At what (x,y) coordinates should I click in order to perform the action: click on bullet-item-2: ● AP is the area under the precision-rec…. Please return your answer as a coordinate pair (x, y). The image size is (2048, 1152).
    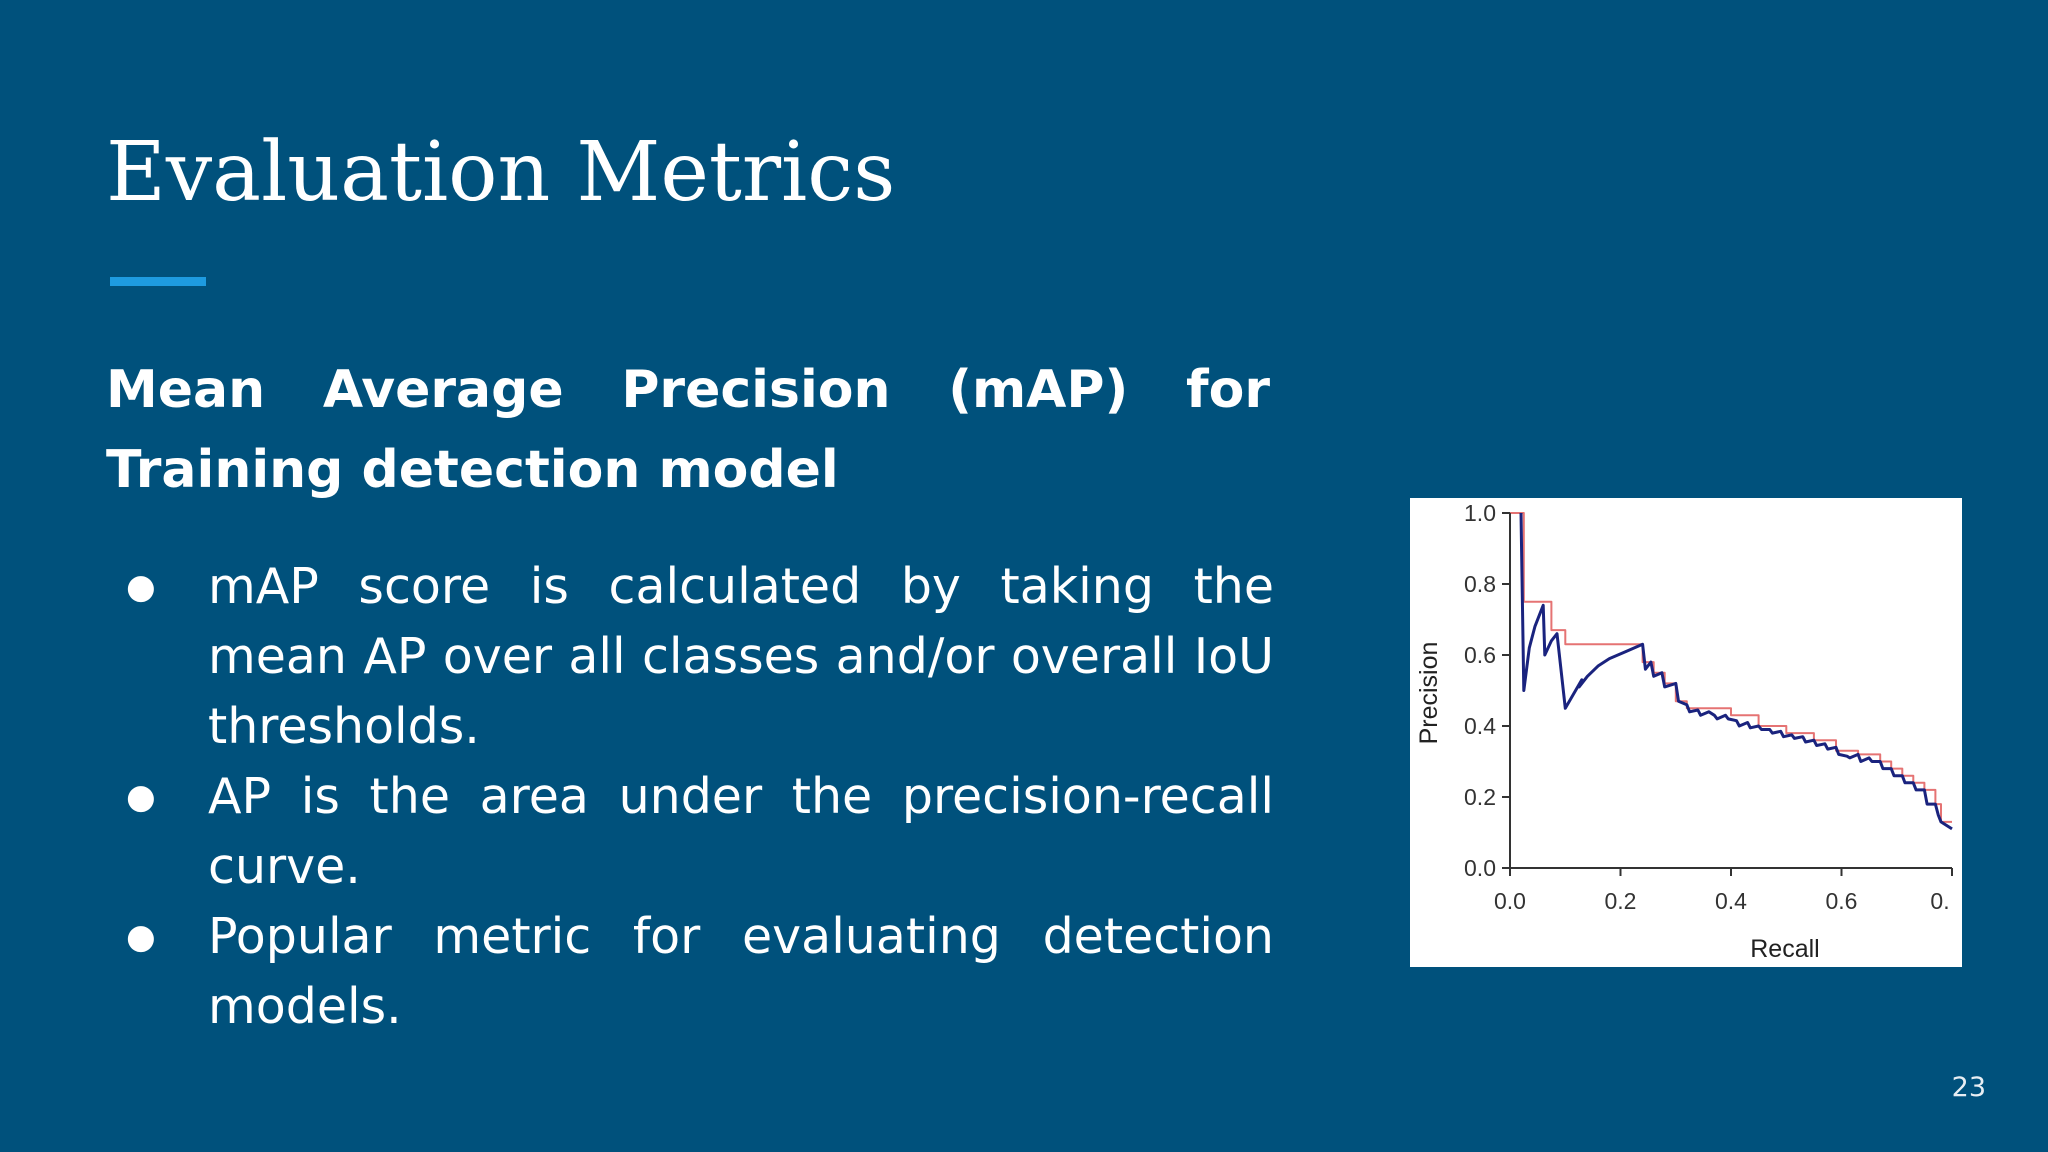
    Looking at the image, I should click on (690, 832).